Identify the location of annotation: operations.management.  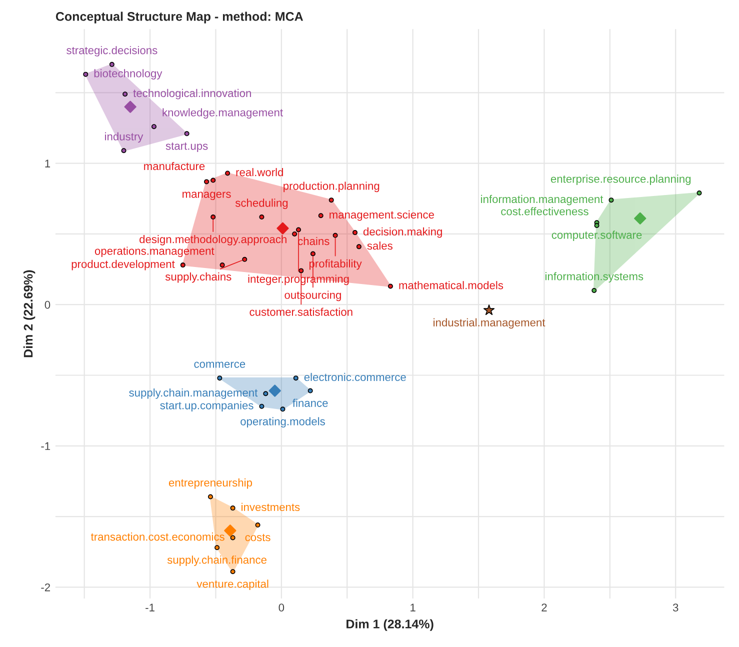
(154, 252).